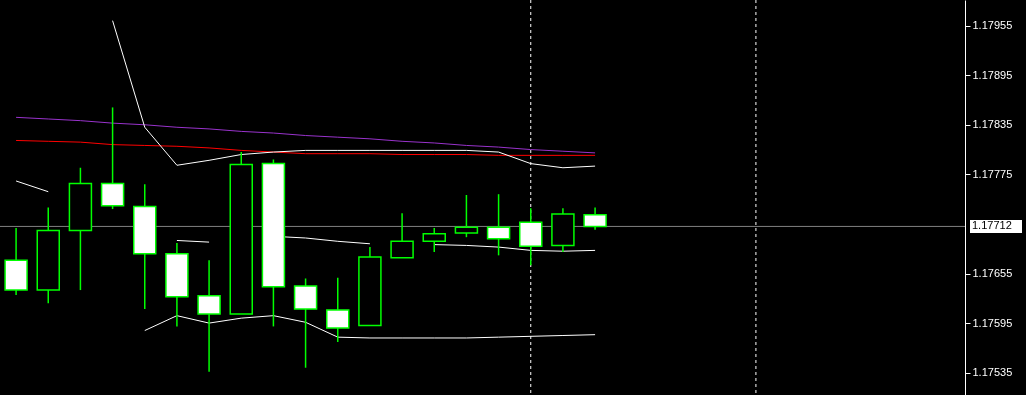  I want to click on y-tick-label: 1.17535, so click(992, 372).